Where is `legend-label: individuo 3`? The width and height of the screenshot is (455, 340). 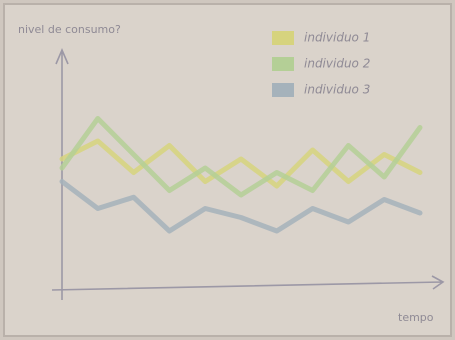
legend-label: individuo 3 is located at coordinates (337, 90).